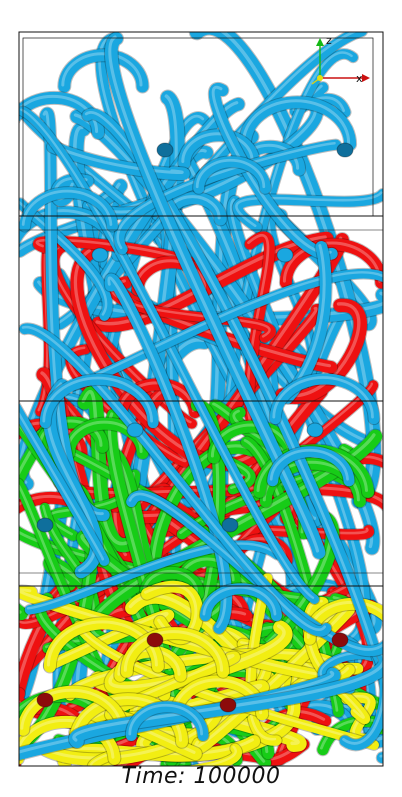  I want to click on x-axis-label: x, so click(359, 78).